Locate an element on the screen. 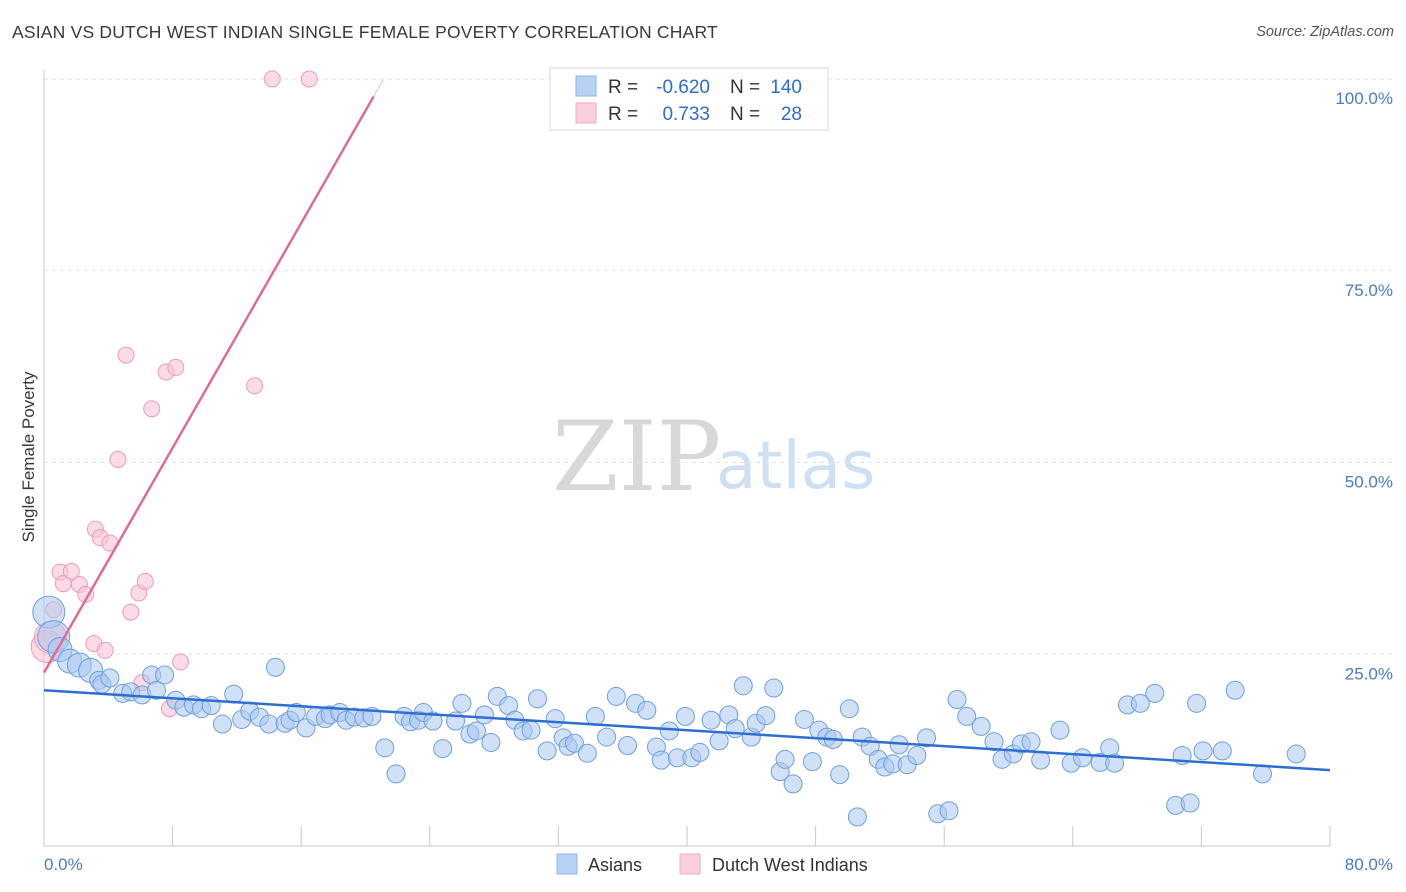 This screenshot has height=892, width=1406. legend-swatch-asians is located at coordinates (586, 86).